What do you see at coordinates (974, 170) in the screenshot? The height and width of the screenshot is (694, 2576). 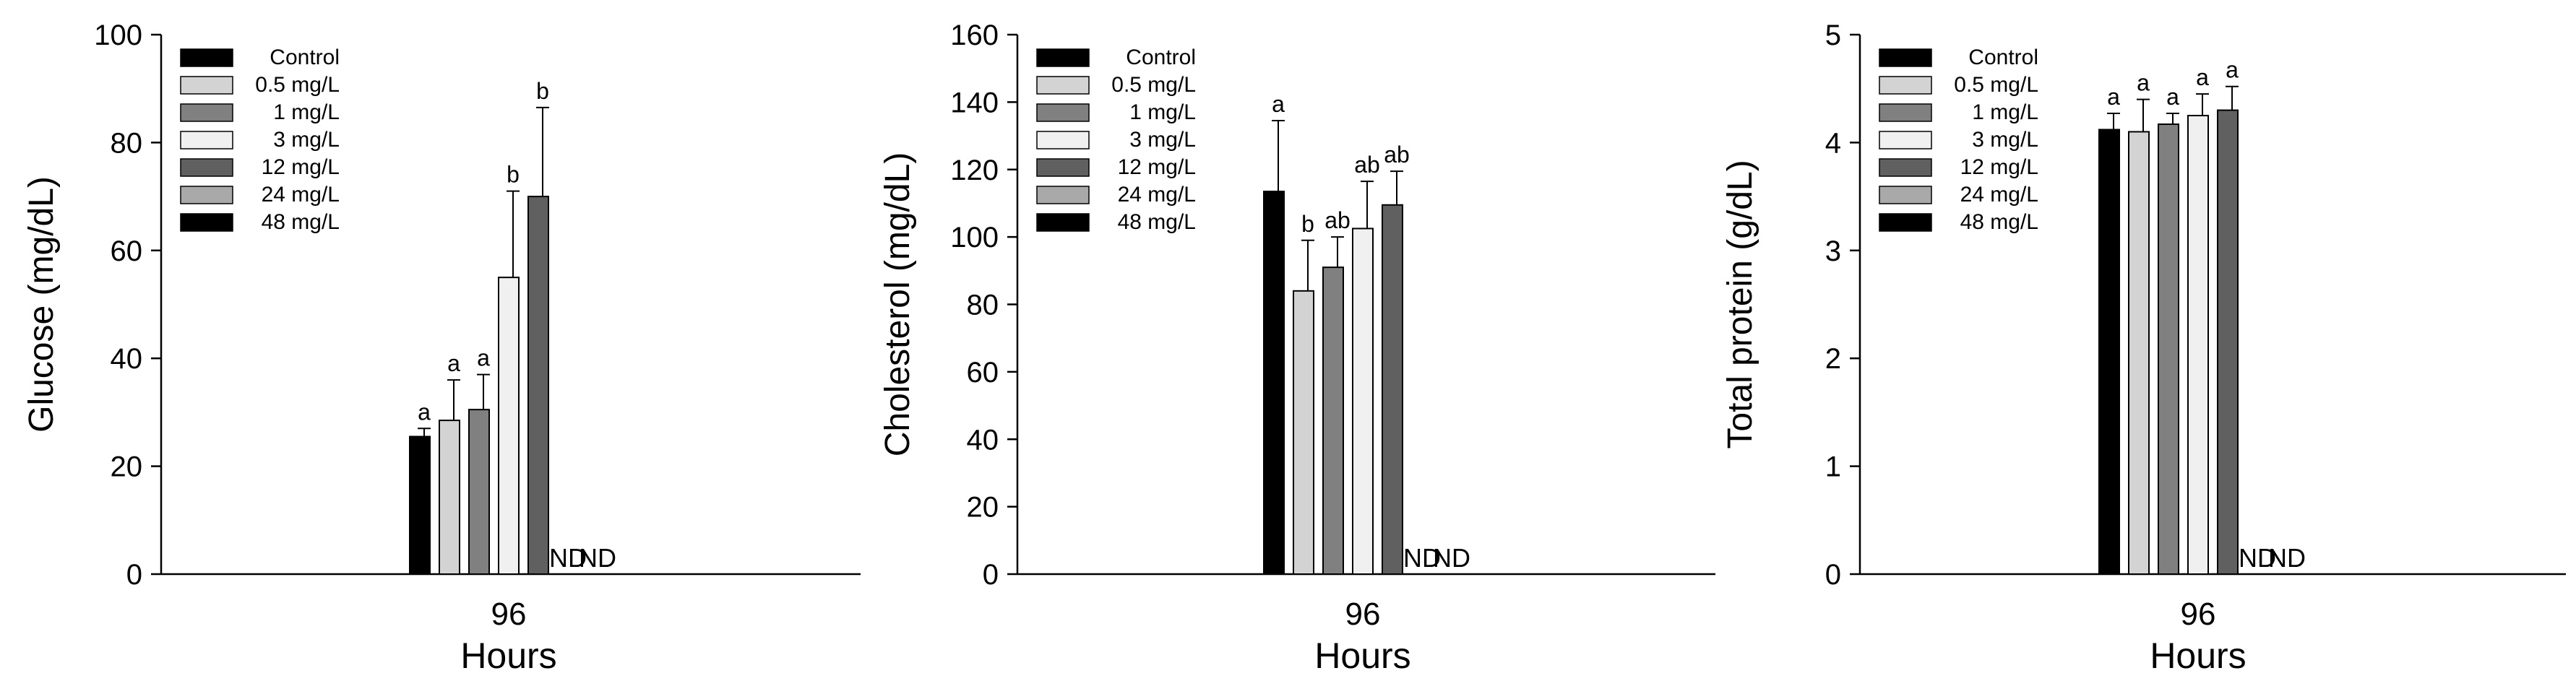 I see `y-tick-label: 120` at bounding box center [974, 170].